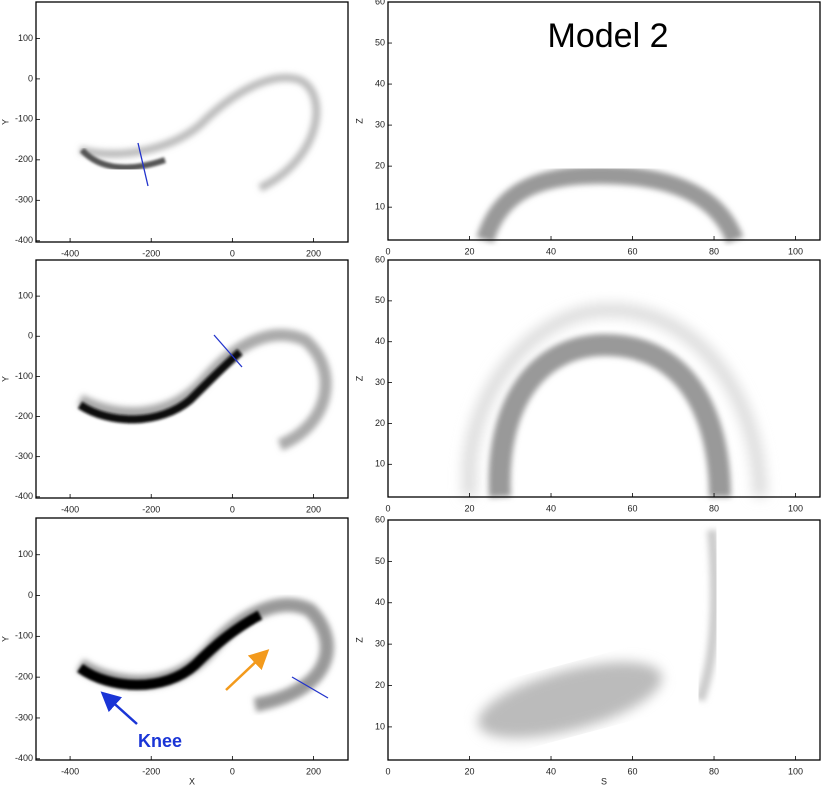 This screenshot has width=830, height=792. What do you see at coordinates (604, 781) in the screenshot?
I see `x-axis-label: S` at bounding box center [604, 781].